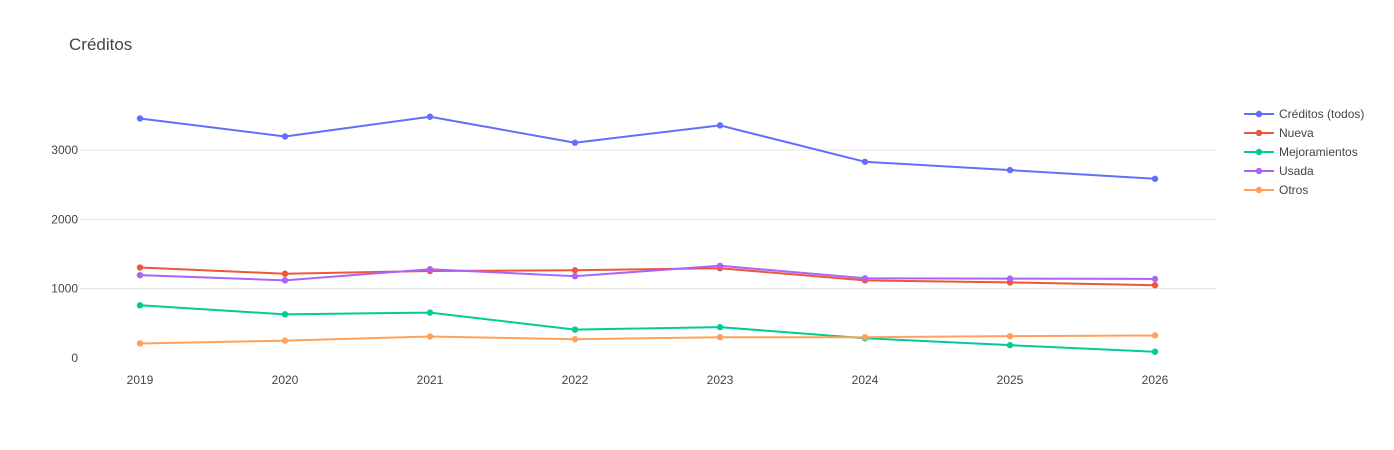 The image size is (1394, 450). I want to click on x-tick-label: 2025, so click(1010, 380).